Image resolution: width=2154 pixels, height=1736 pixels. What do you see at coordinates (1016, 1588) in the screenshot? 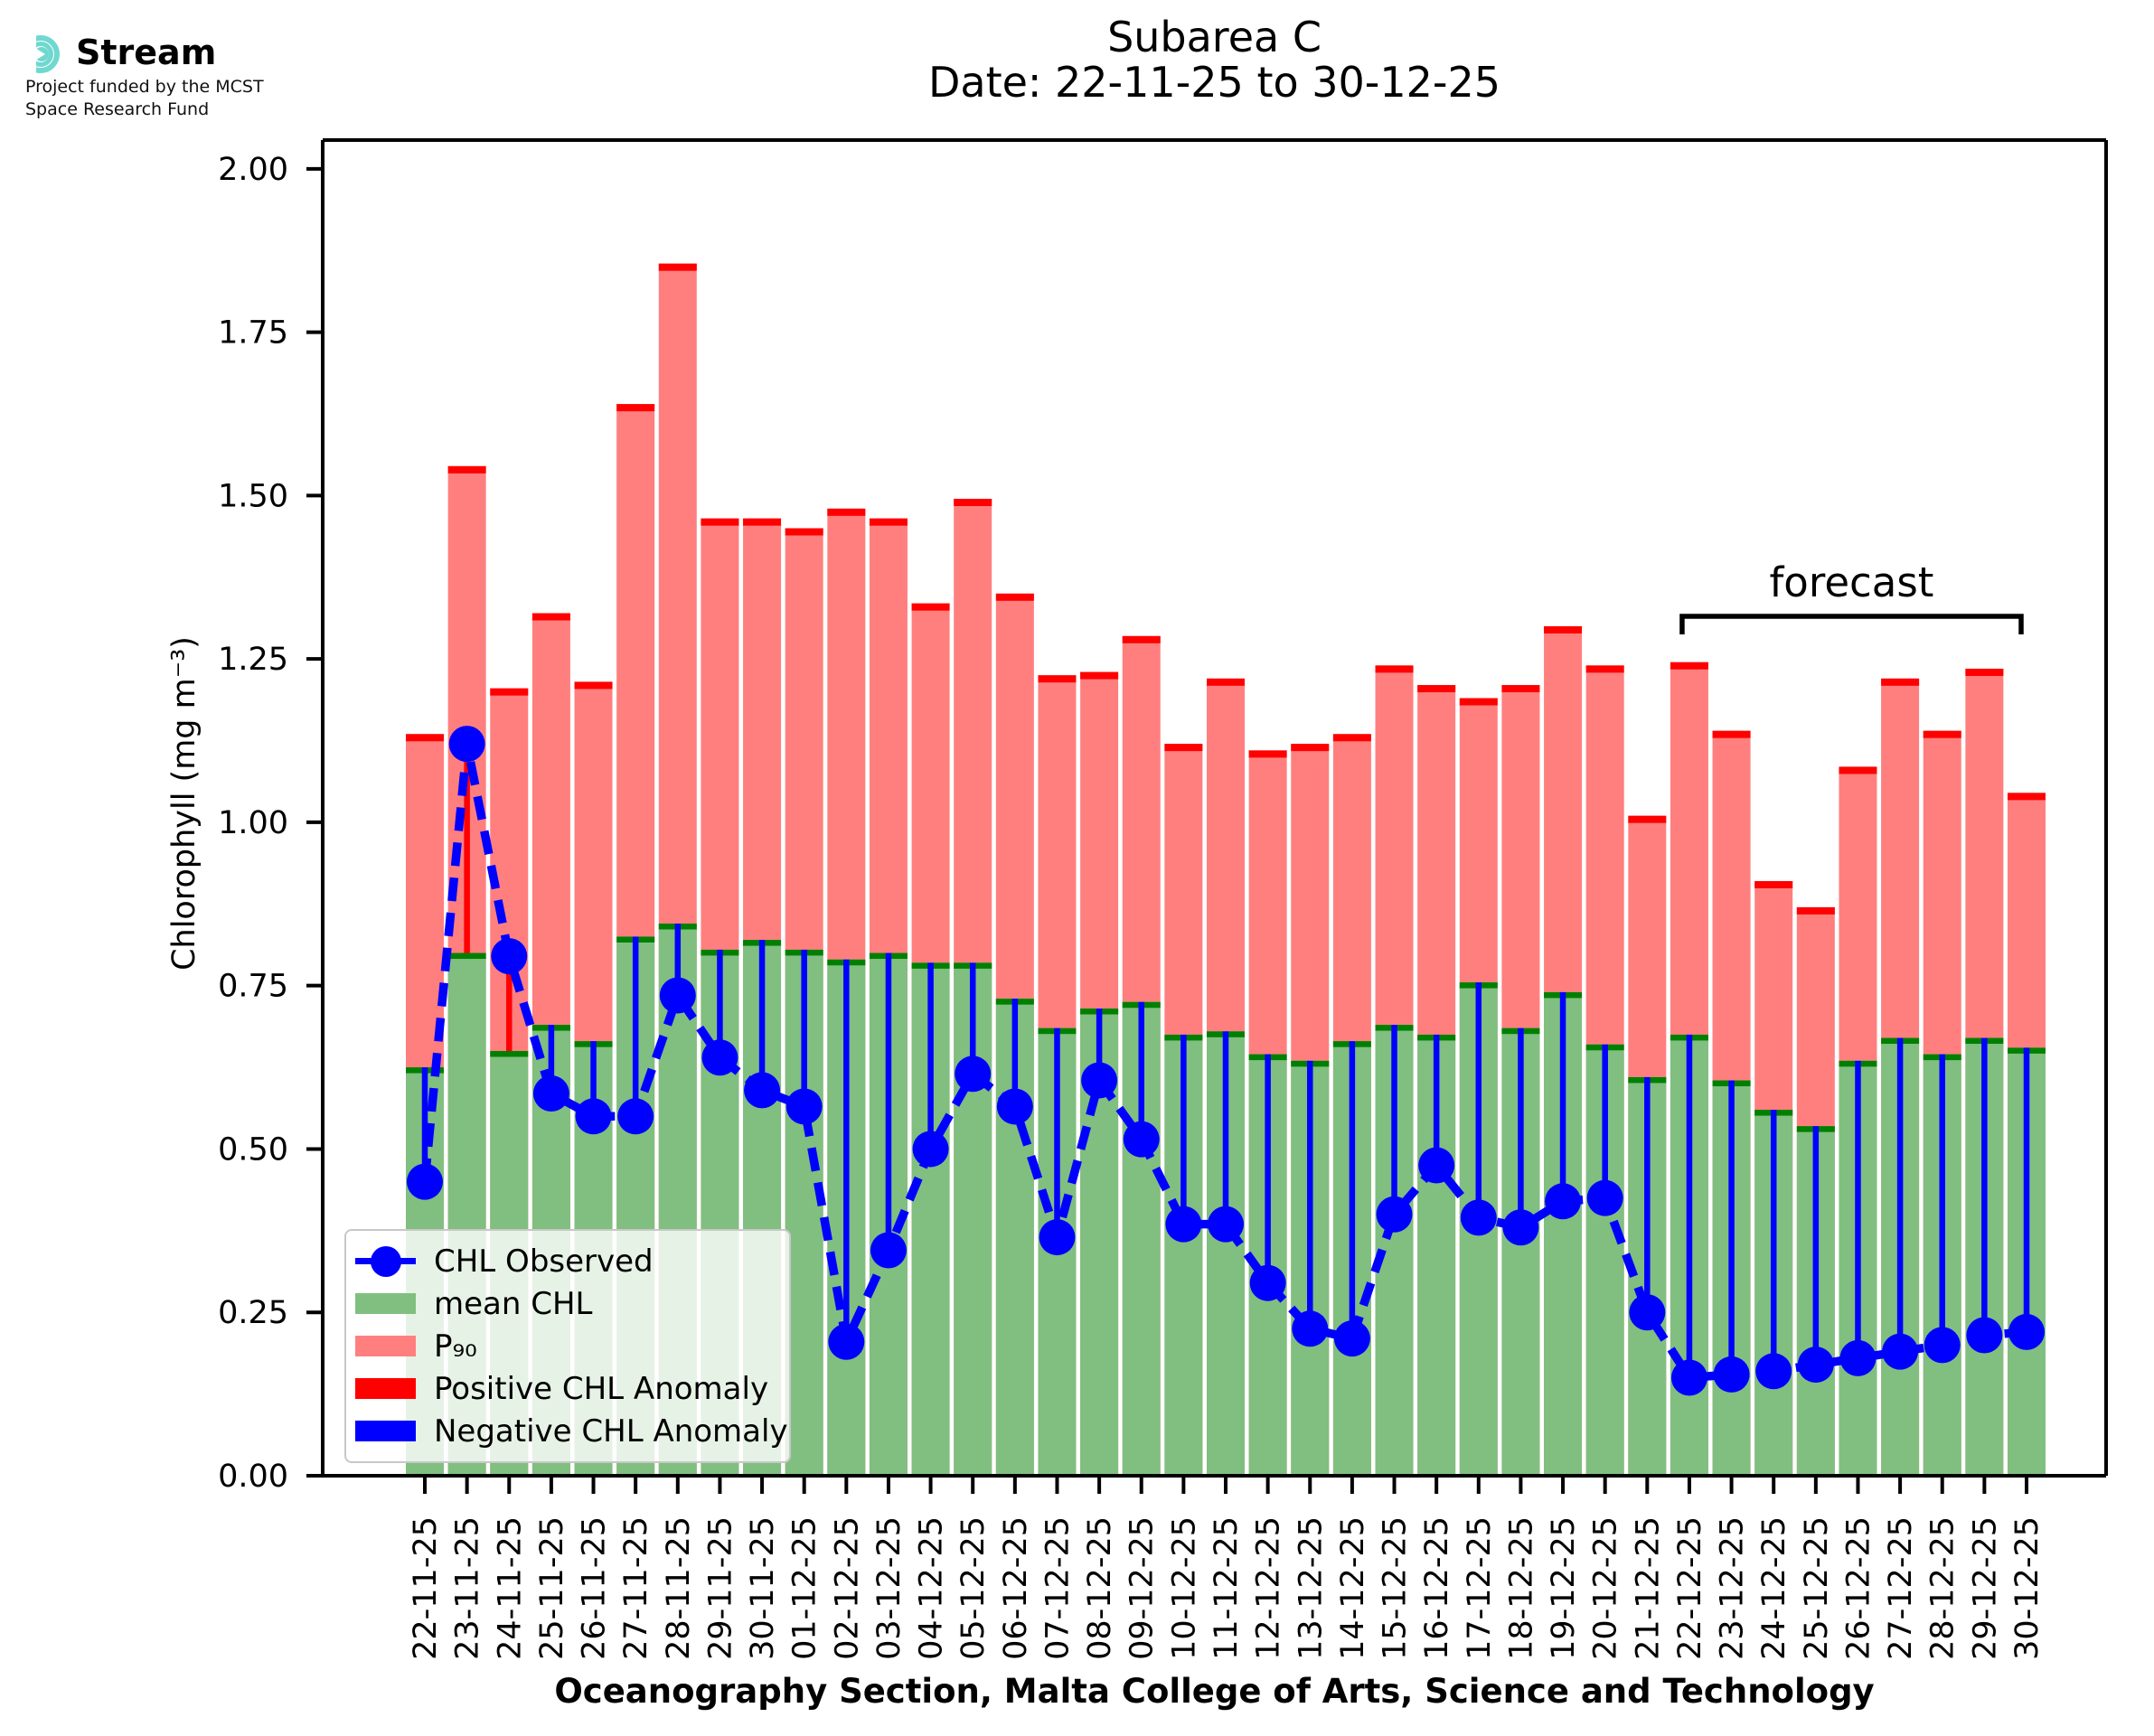
I see `x-tick-label: 06-12-25` at bounding box center [1016, 1588].